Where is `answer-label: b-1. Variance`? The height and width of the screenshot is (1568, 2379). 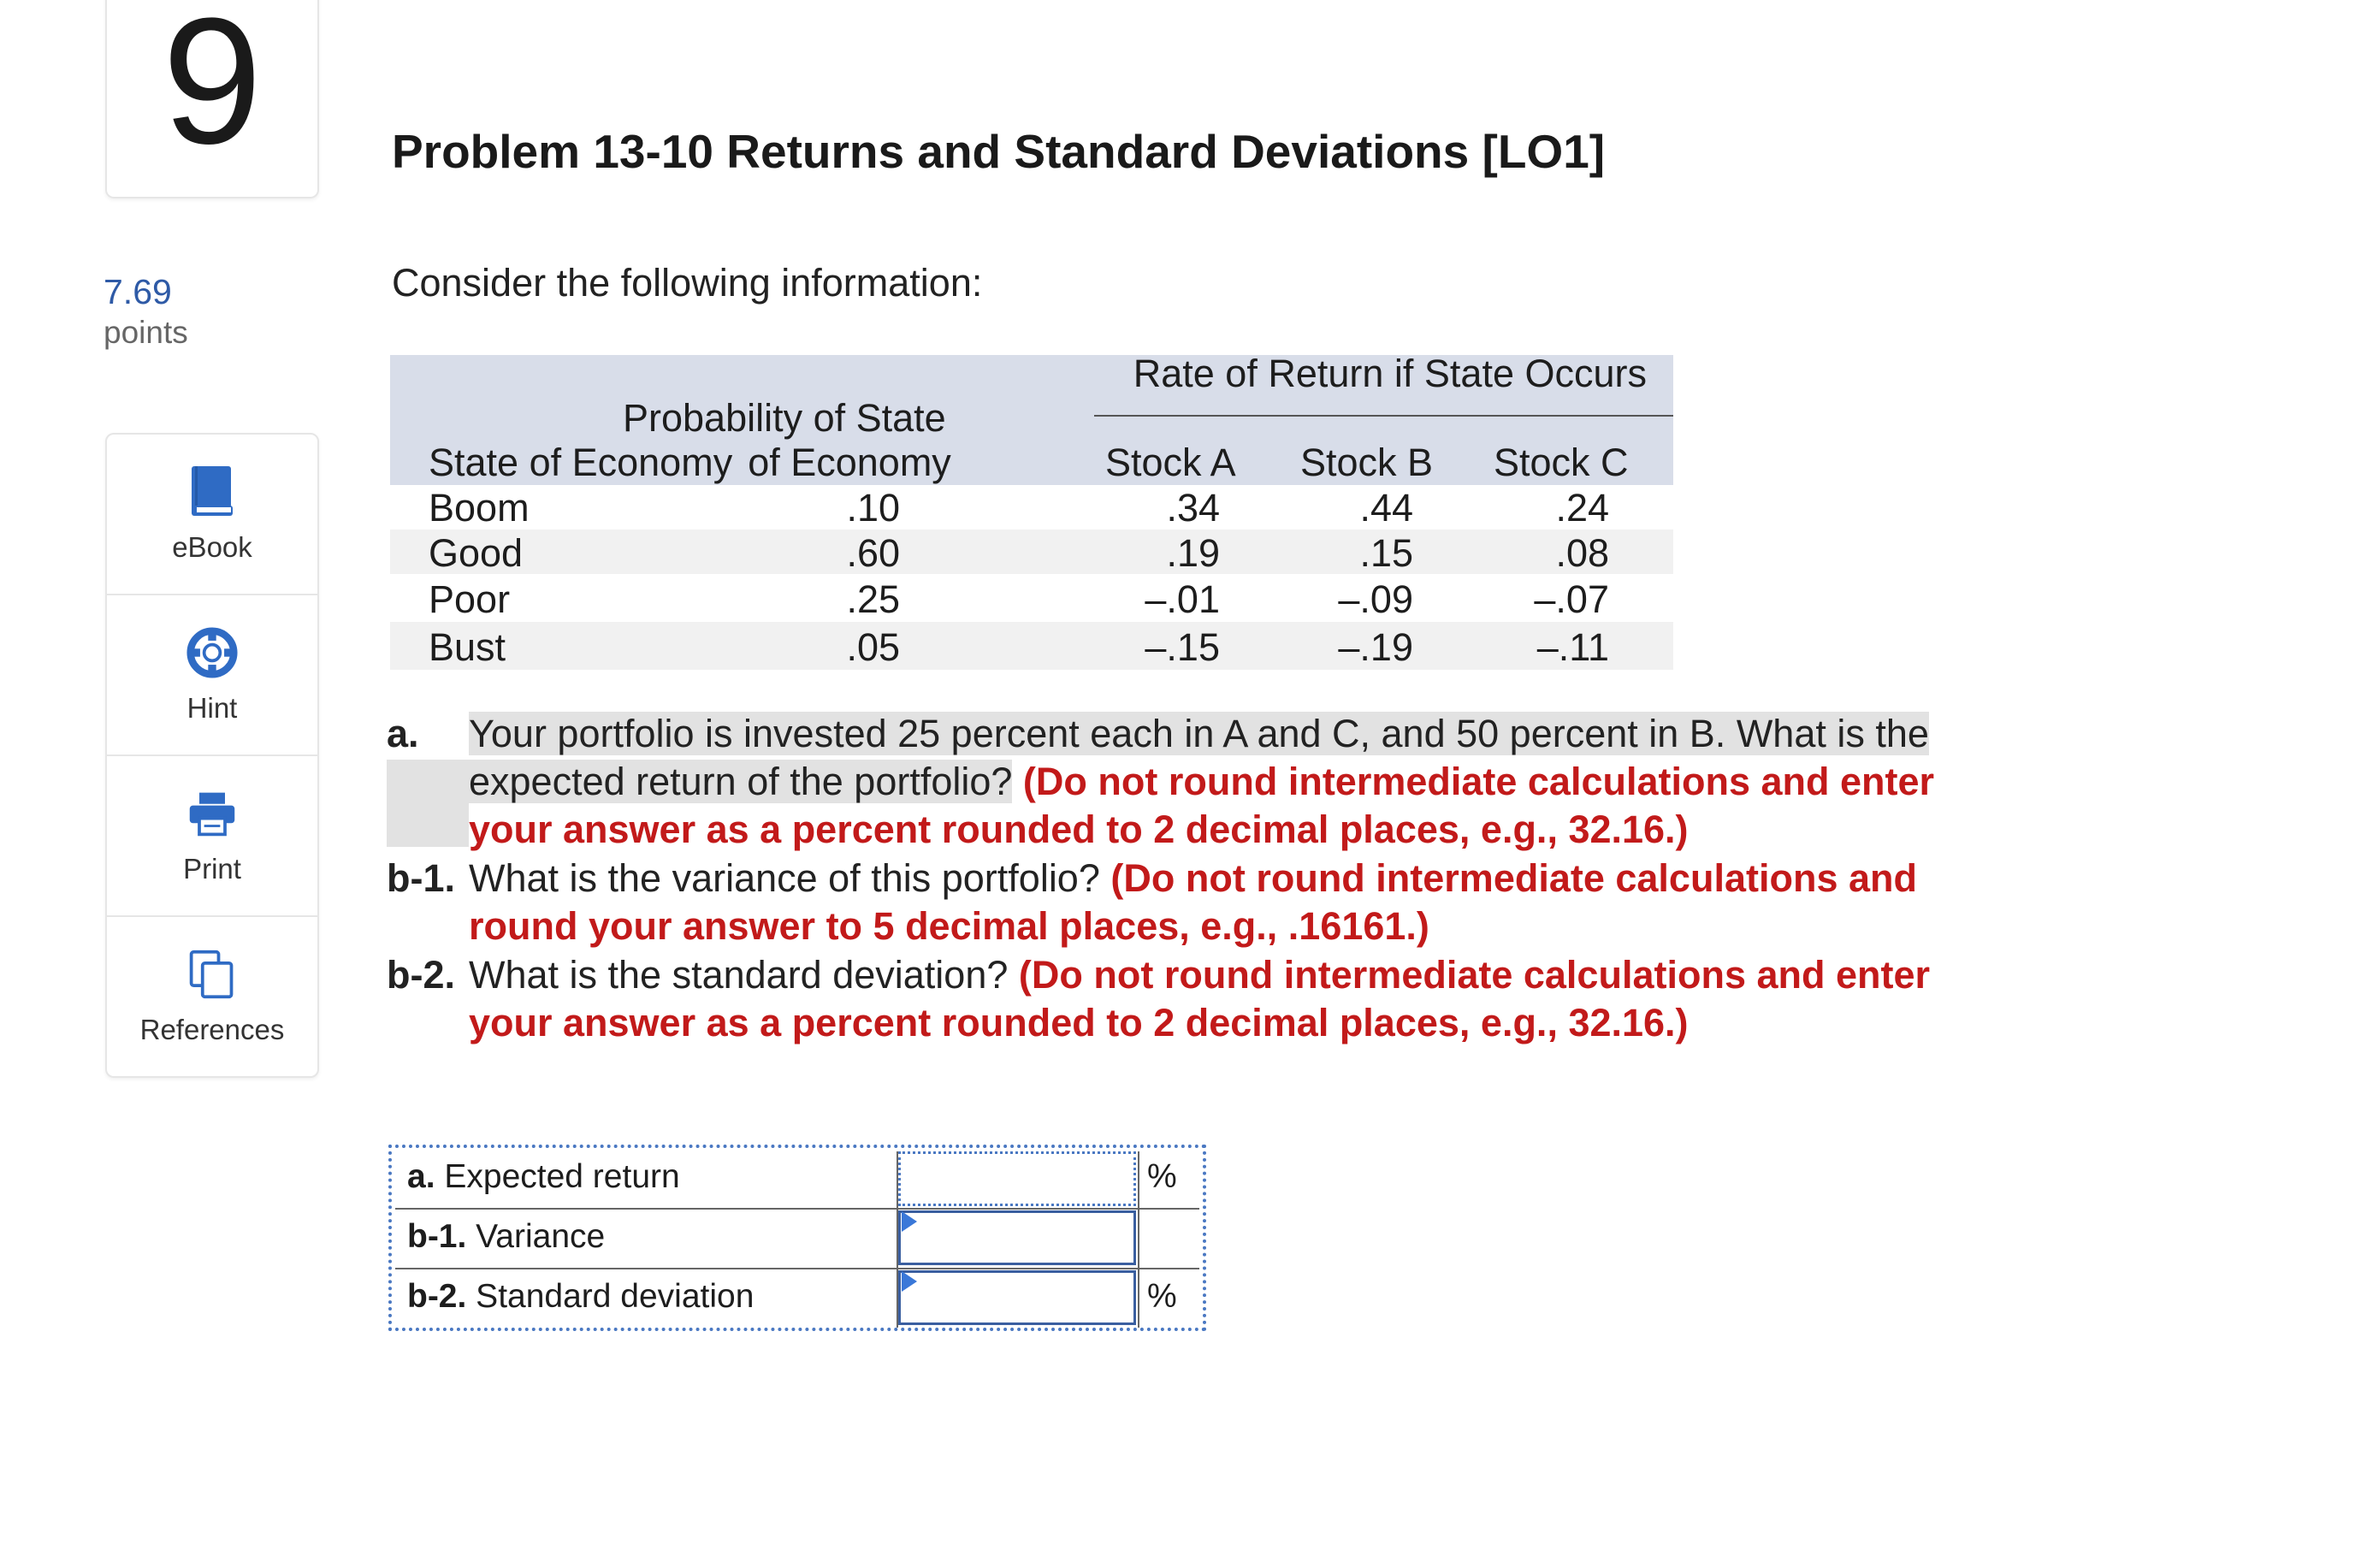
answer-label: b-1. Variance is located at coordinates (506, 1236).